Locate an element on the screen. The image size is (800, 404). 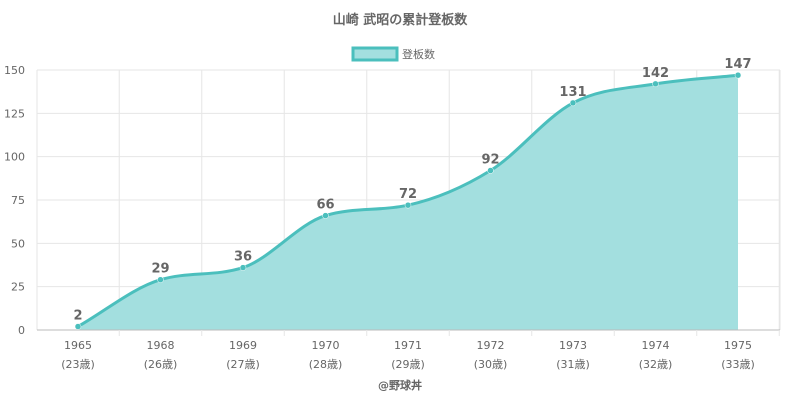
data-label: 131 is located at coordinates (572, 92).